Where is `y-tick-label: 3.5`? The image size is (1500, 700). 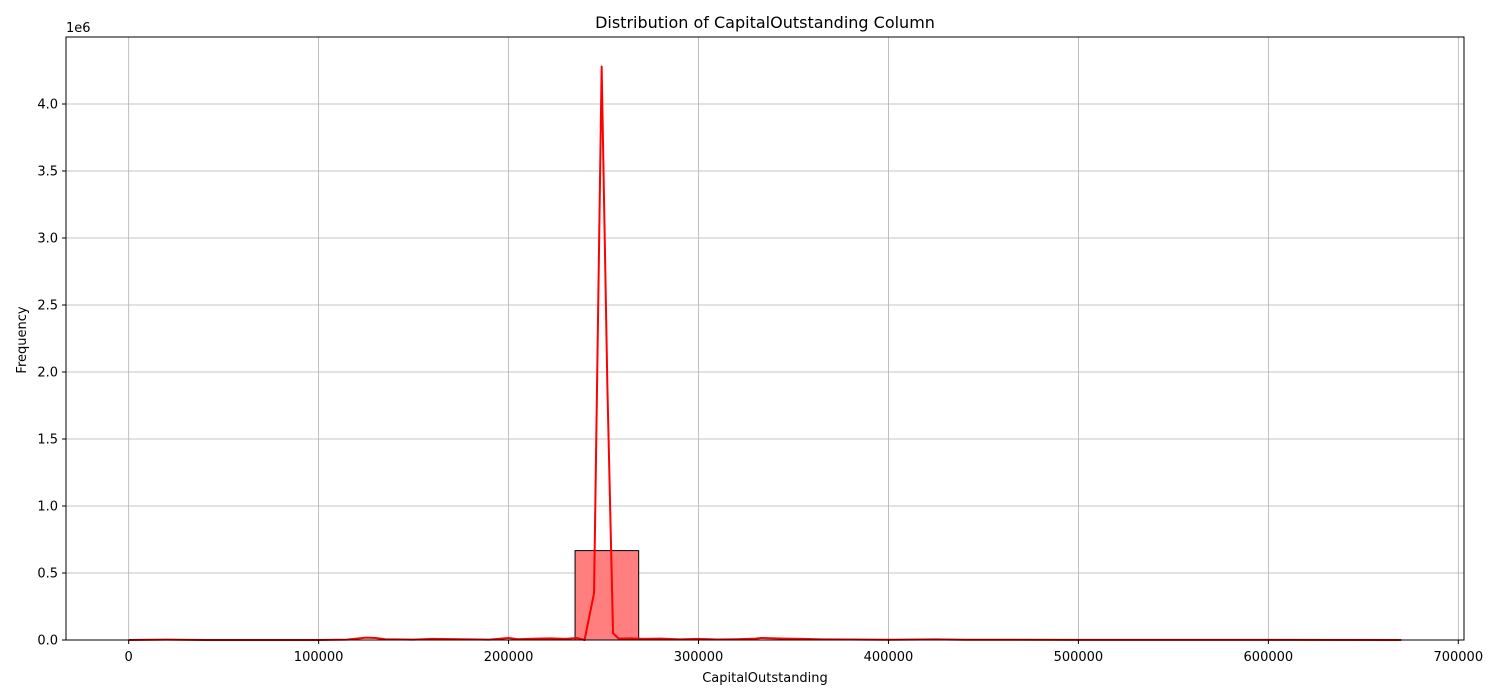
y-tick-label: 3.5 is located at coordinates (47, 172).